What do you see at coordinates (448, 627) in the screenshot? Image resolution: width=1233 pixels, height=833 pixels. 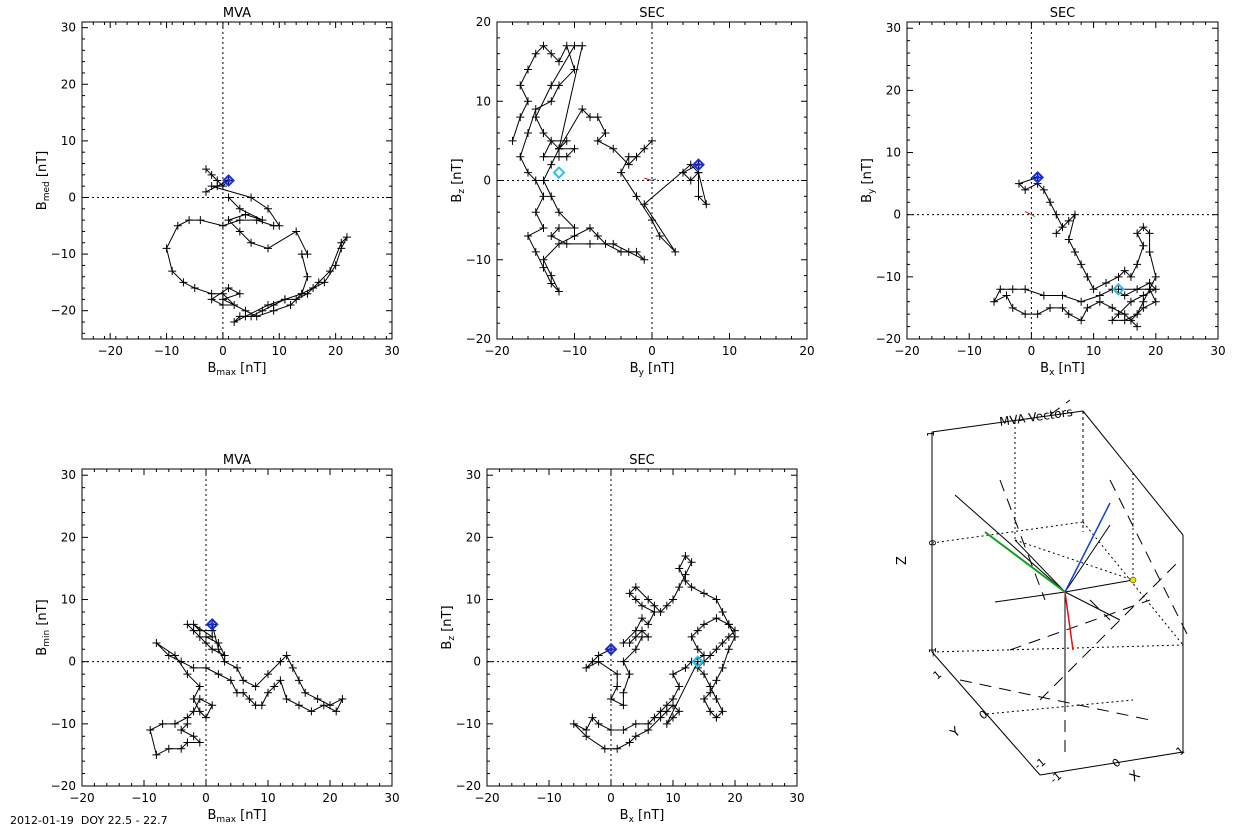 I see `y-axis-label: Bz [nT]` at bounding box center [448, 627].